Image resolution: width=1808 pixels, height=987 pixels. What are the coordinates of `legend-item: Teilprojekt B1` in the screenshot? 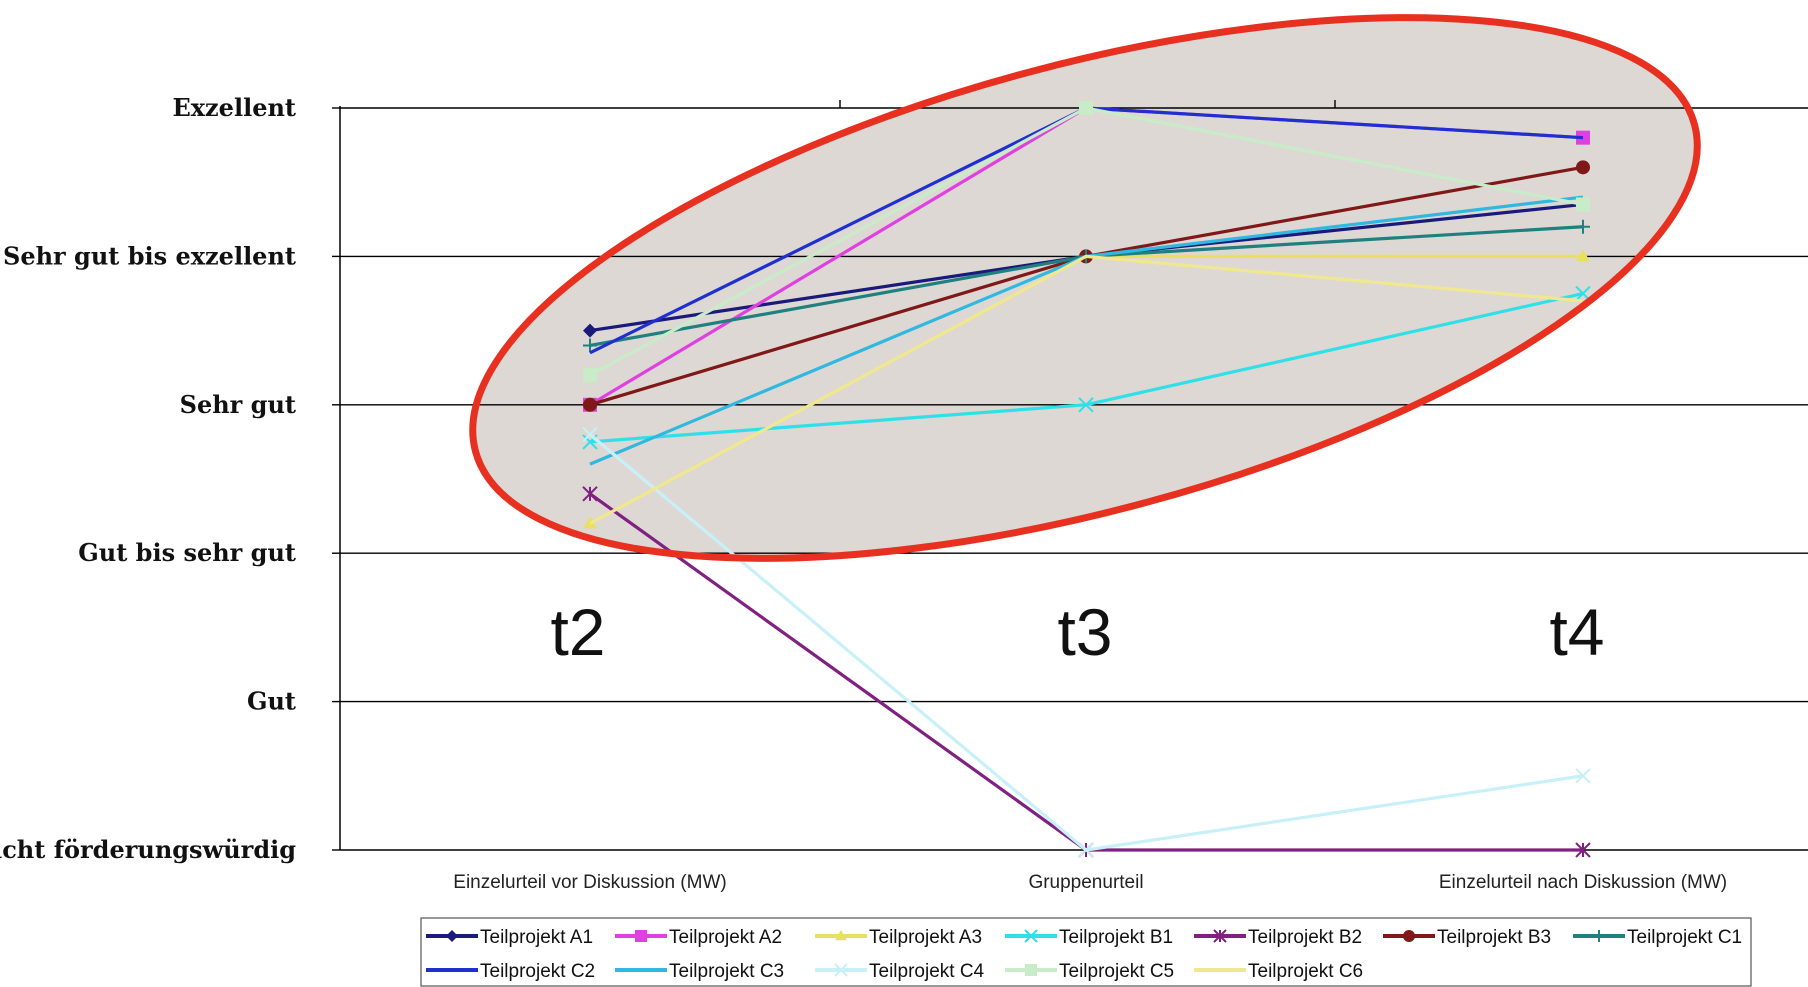 It's located at (1089, 937).